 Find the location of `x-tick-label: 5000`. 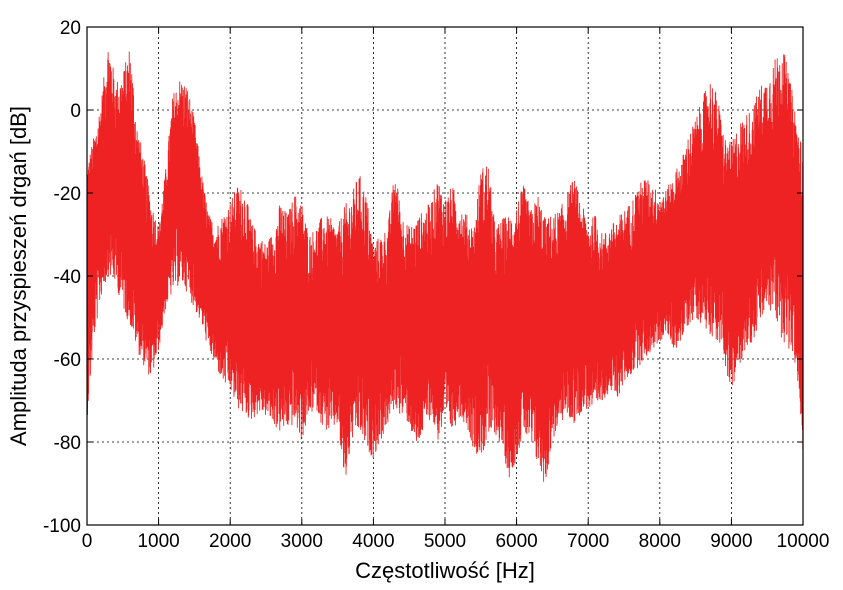

x-tick-label: 5000 is located at coordinates (445, 541).